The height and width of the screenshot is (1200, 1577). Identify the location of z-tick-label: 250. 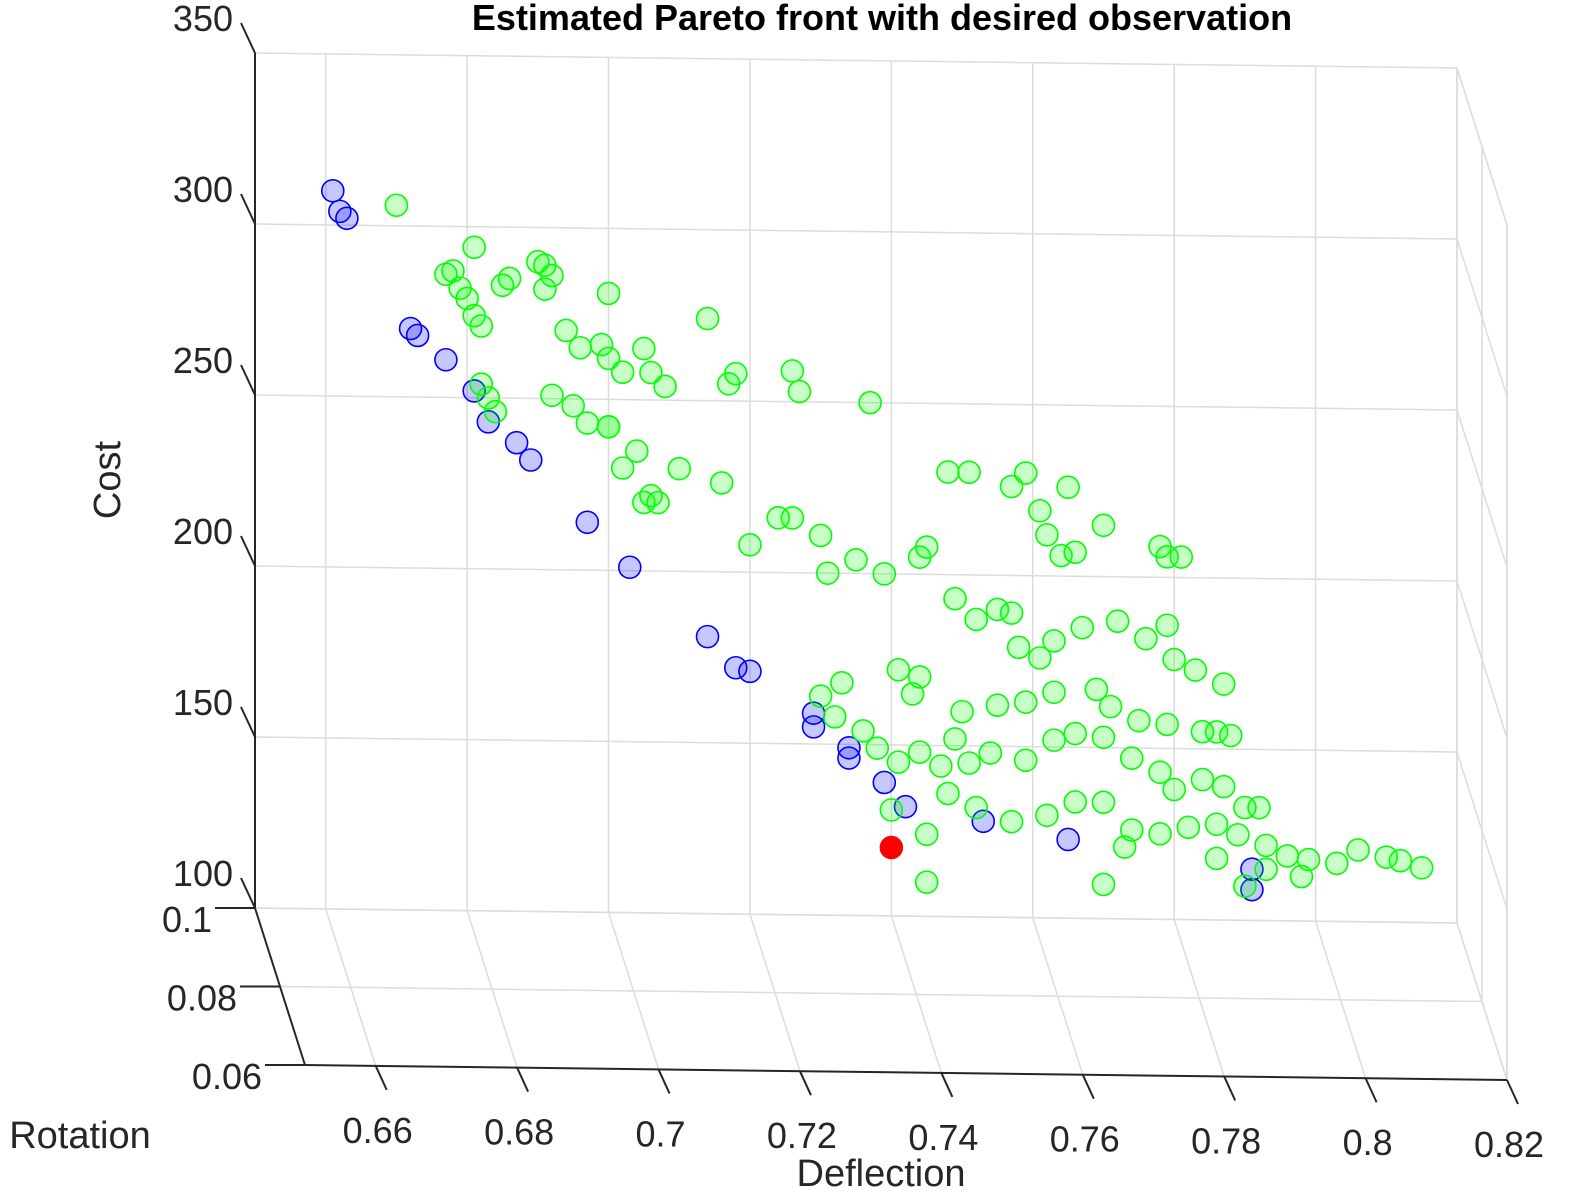
(203, 360).